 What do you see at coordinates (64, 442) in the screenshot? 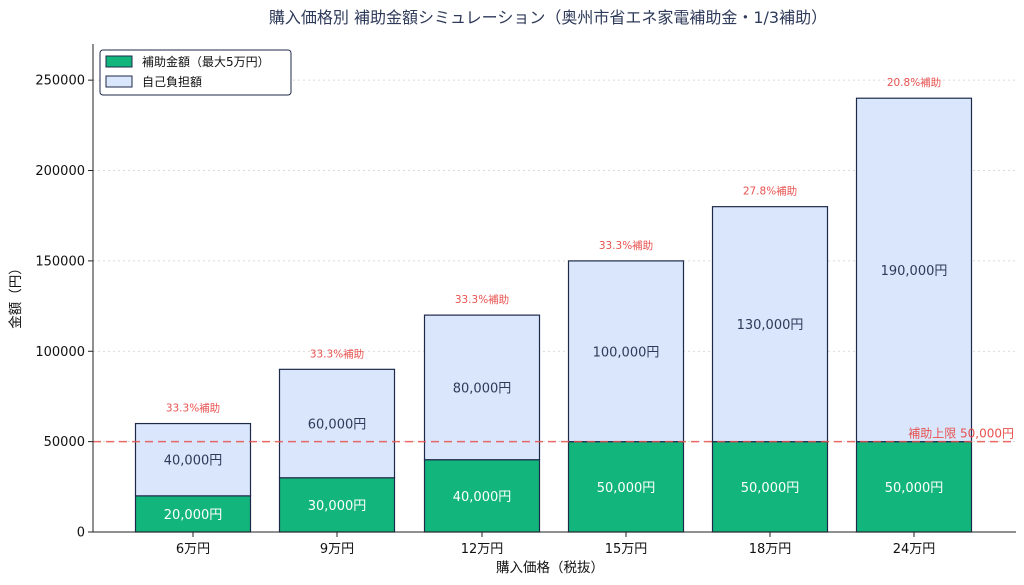
I see `y-tick-label: 50000` at bounding box center [64, 442].